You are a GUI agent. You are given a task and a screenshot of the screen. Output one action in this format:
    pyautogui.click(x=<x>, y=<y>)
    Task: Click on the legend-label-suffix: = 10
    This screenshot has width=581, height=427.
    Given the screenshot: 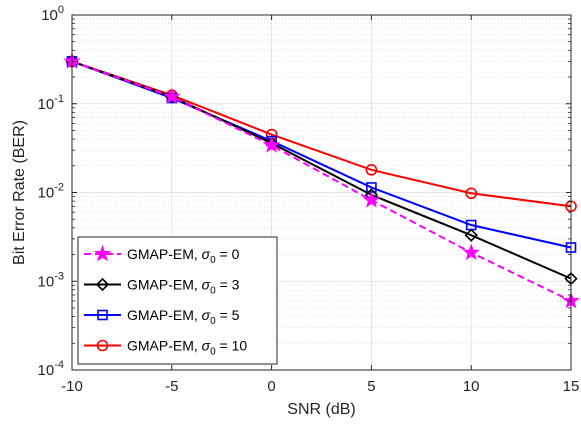 What is the action you would take?
    pyautogui.click(x=232, y=346)
    